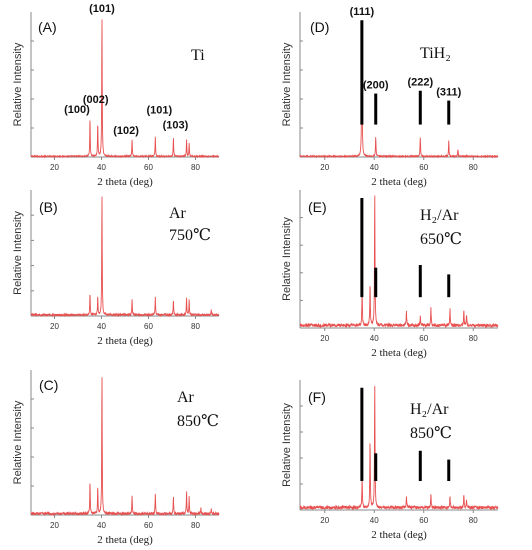 This screenshot has height=550, width=532. What do you see at coordinates (48, 385) in the screenshot?
I see `panel-label: (C)` at bounding box center [48, 385].